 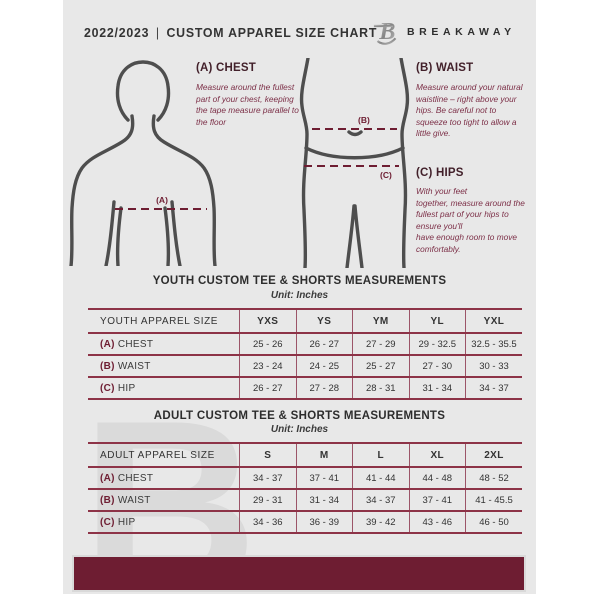 What do you see at coordinates (493, 344) in the screenshot?
I see `size-value-cell: 32.5 - 35.5` at bounding box center [493, 344].